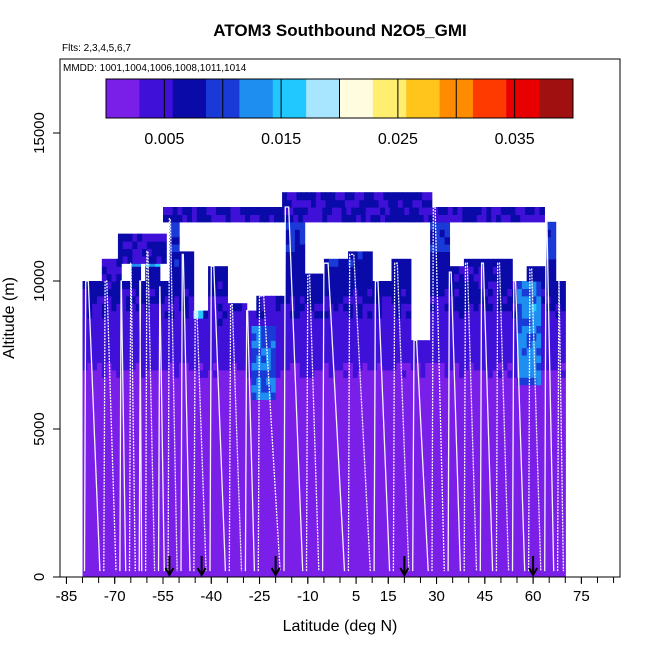  Describe the element at coordinates (123, 98) in the screenshot. I see `colorbar-swatch` at that location.